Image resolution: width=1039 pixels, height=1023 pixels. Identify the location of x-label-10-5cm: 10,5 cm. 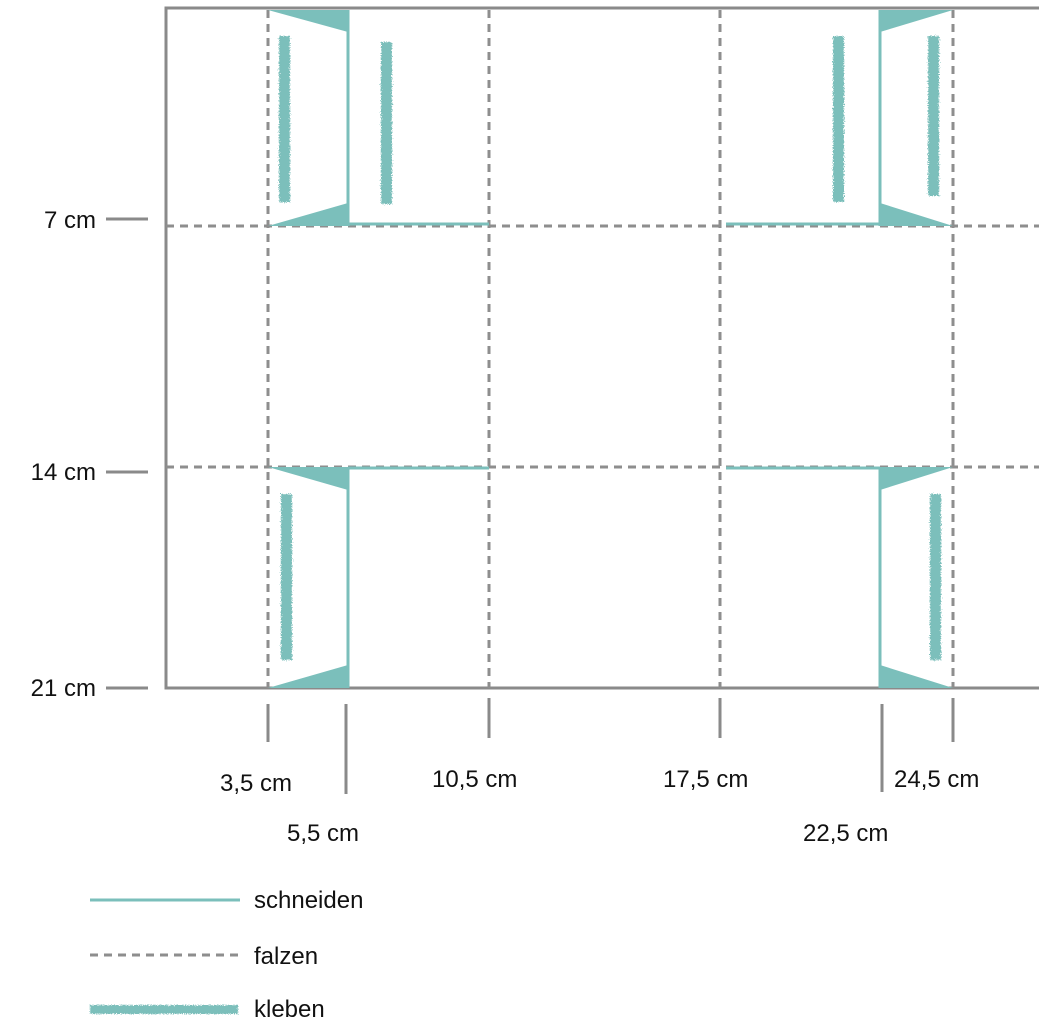
(474, 779).